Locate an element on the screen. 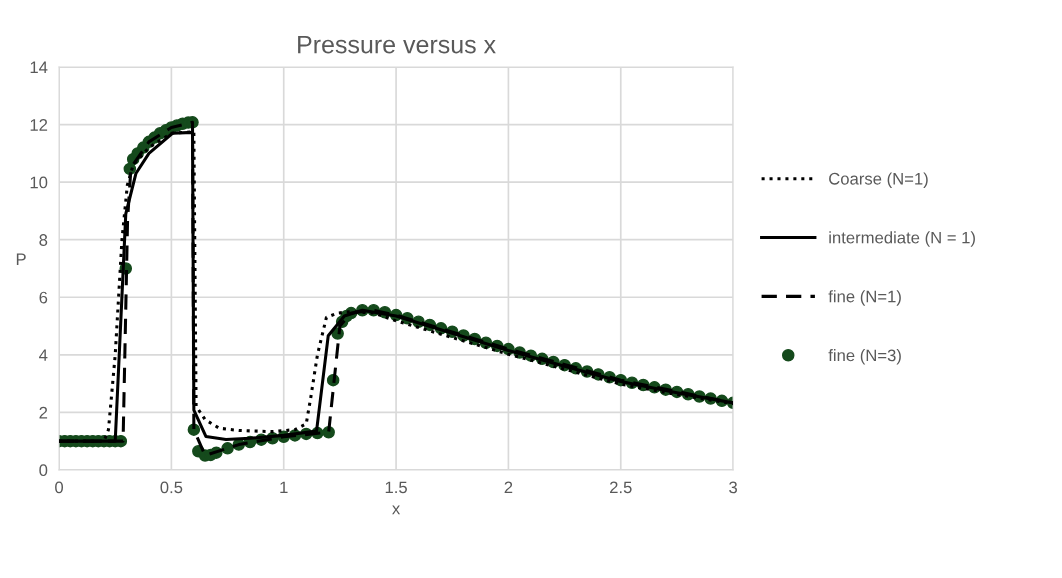 The image size is (1062, 578). y-tick-label: 10 is located at coordinates (39, 182).